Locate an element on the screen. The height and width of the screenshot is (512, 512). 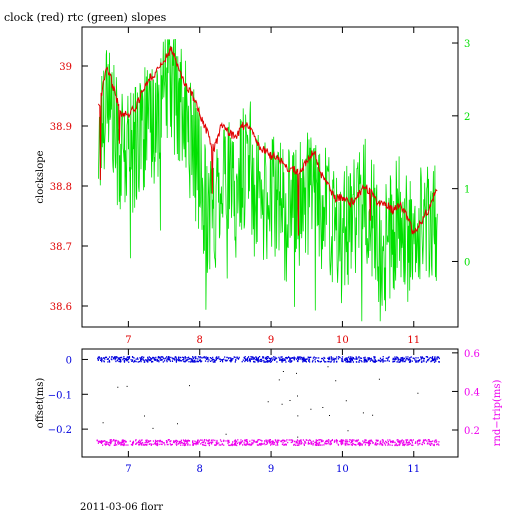
round-trip-y-tick-label: 0.4 is located at coordinates (472, 392).